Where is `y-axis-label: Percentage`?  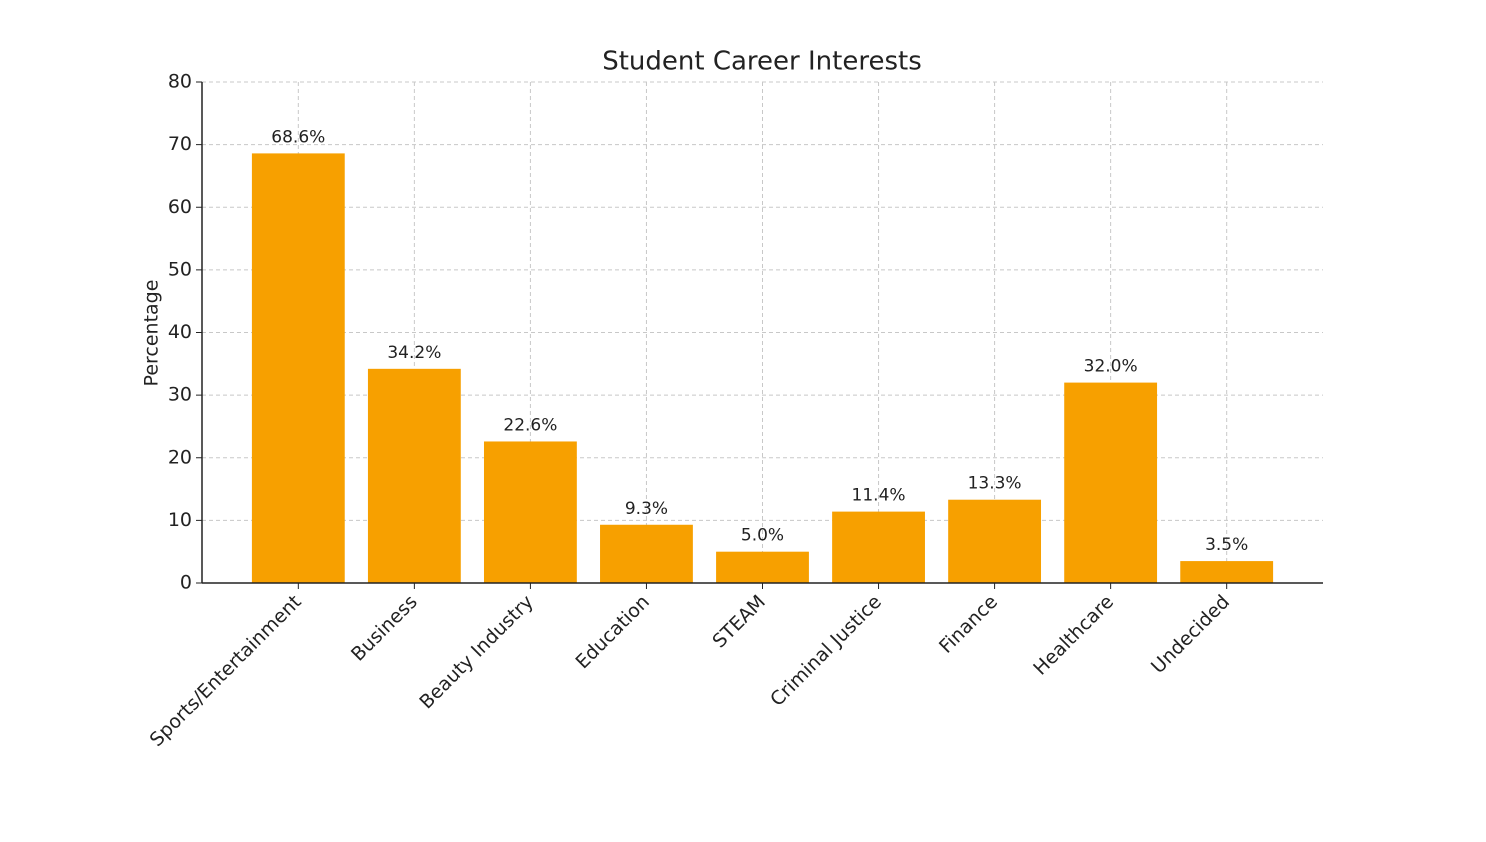 y-axis-label: Percentage is located at coordinates (152, 333).